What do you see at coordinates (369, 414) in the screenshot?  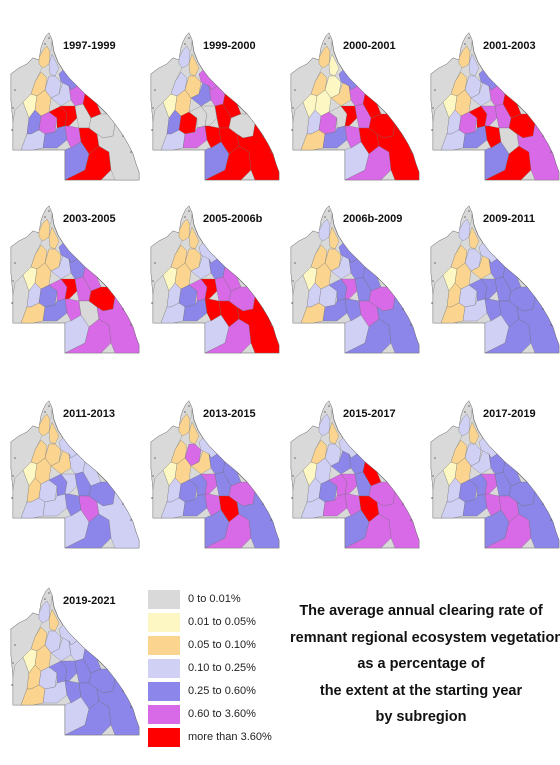 I see `map-period-label: 2015-2017` at bounding box center [369, 414].